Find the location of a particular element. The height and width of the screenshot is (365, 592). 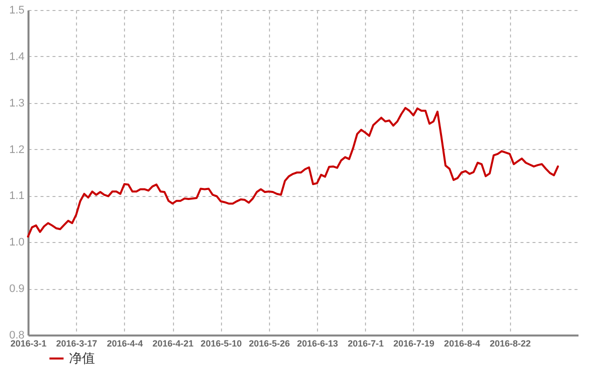

y-tick-label: 1.4 is located at coordinates (16, 56).